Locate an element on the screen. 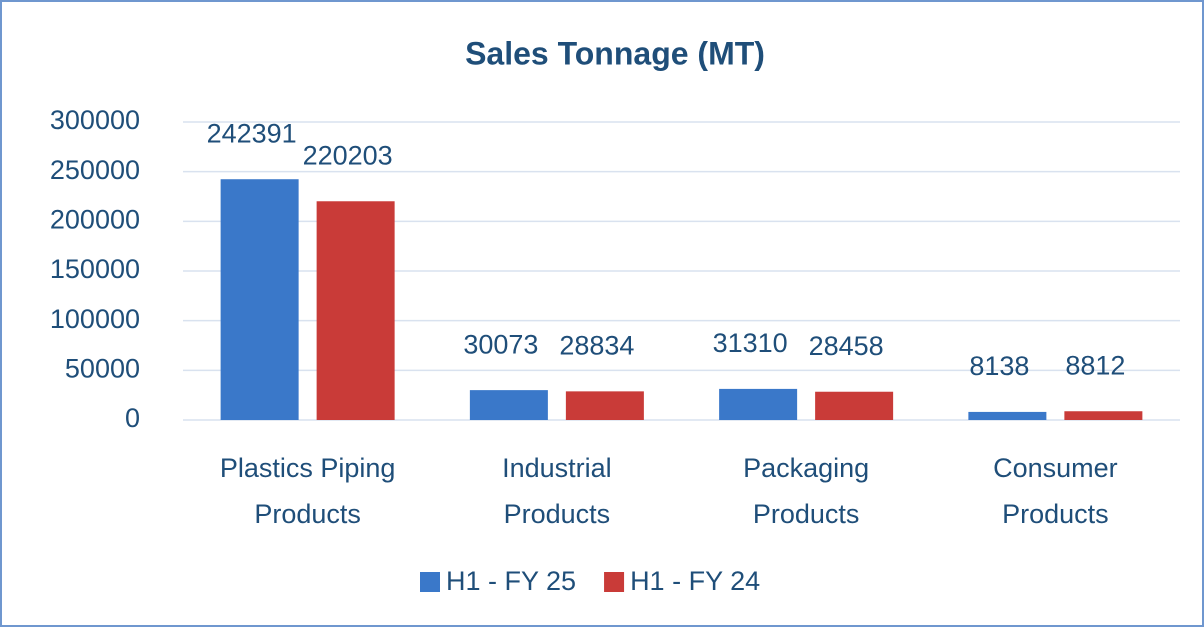 The image size is (1204, 627). data-label: 30073 is located at coordinates (500, 344).